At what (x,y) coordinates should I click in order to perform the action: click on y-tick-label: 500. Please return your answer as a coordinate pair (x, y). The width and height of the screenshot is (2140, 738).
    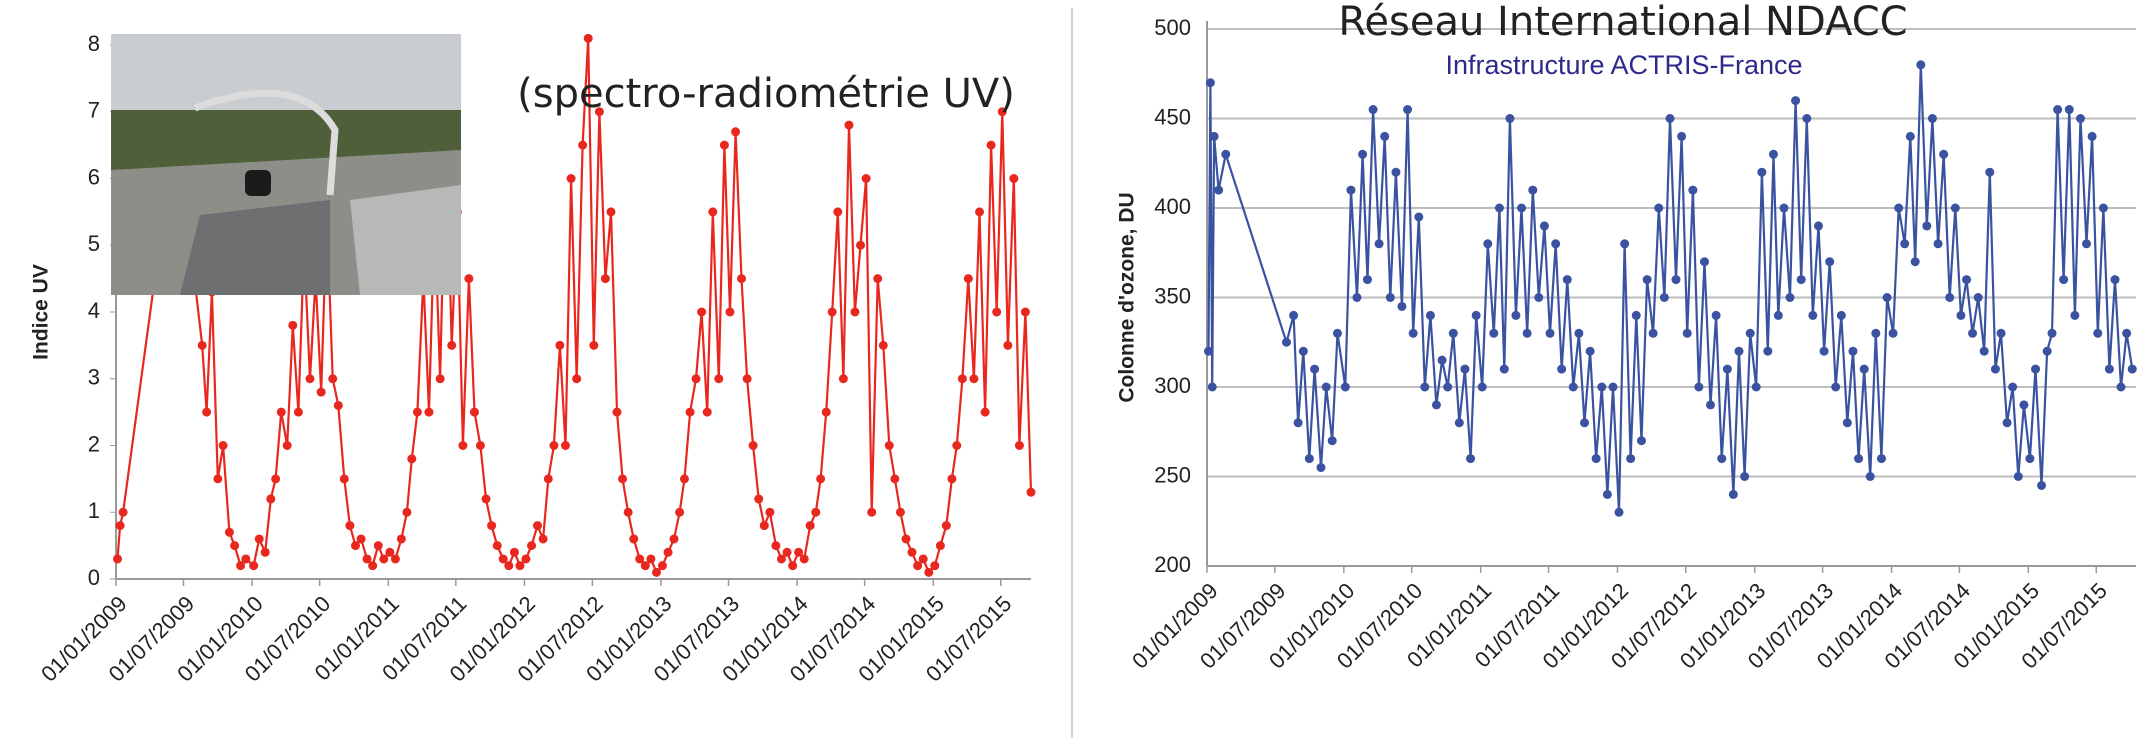
    Looking at the image, I should click on (1172, 27).